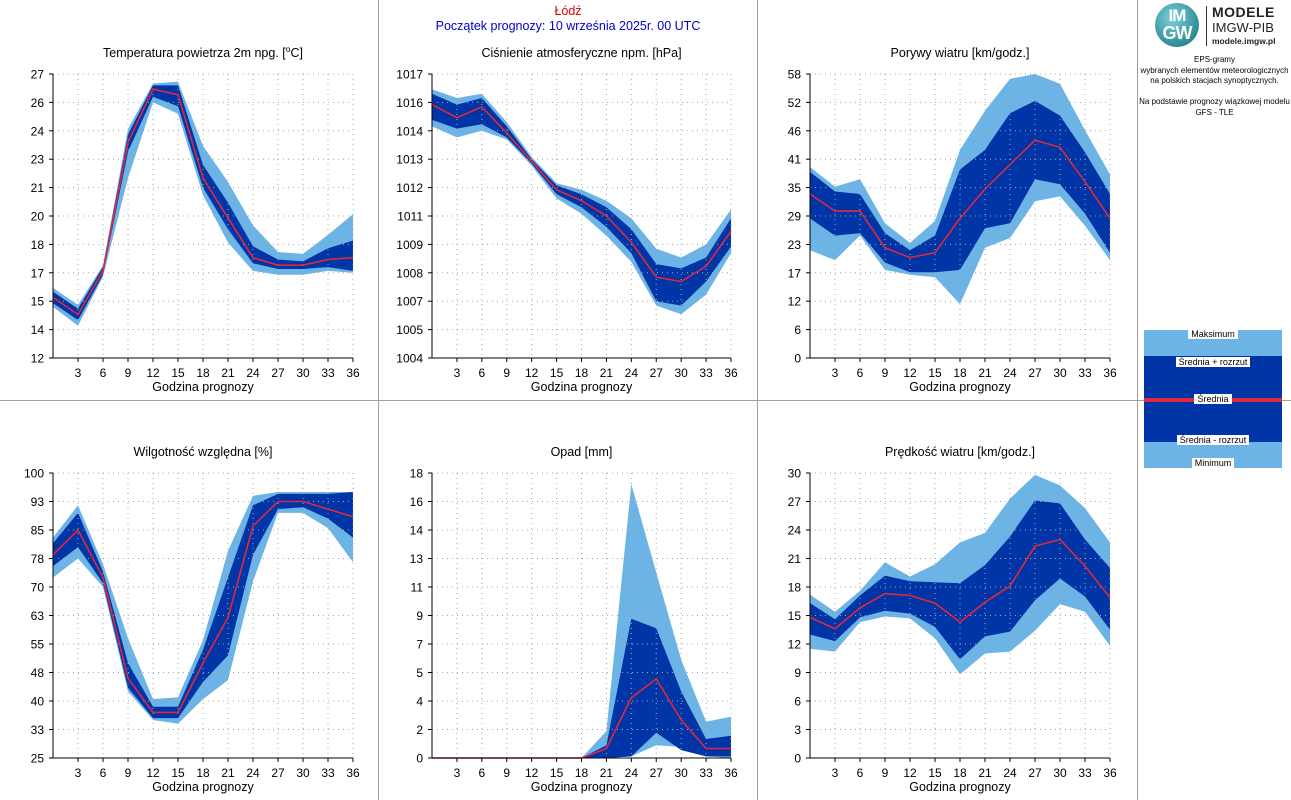  I want to click on y-tick-label: 48, so click(38, 673).